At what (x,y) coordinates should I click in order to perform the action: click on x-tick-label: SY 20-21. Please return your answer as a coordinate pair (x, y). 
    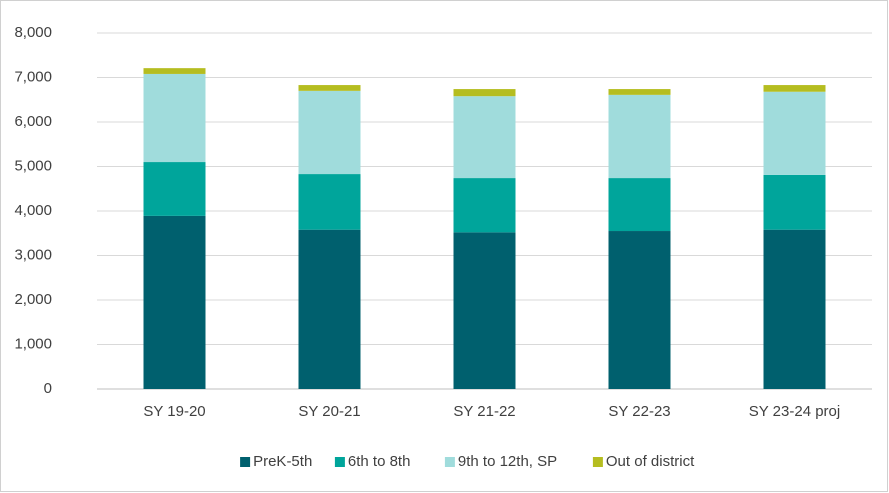
    Looking at the image, I should click on (329, 411).